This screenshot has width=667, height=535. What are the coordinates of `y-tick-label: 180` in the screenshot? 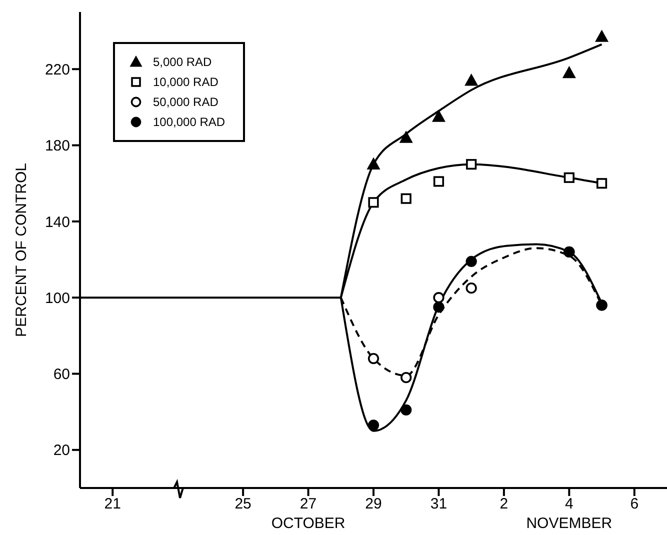 It's located at (57, 146).